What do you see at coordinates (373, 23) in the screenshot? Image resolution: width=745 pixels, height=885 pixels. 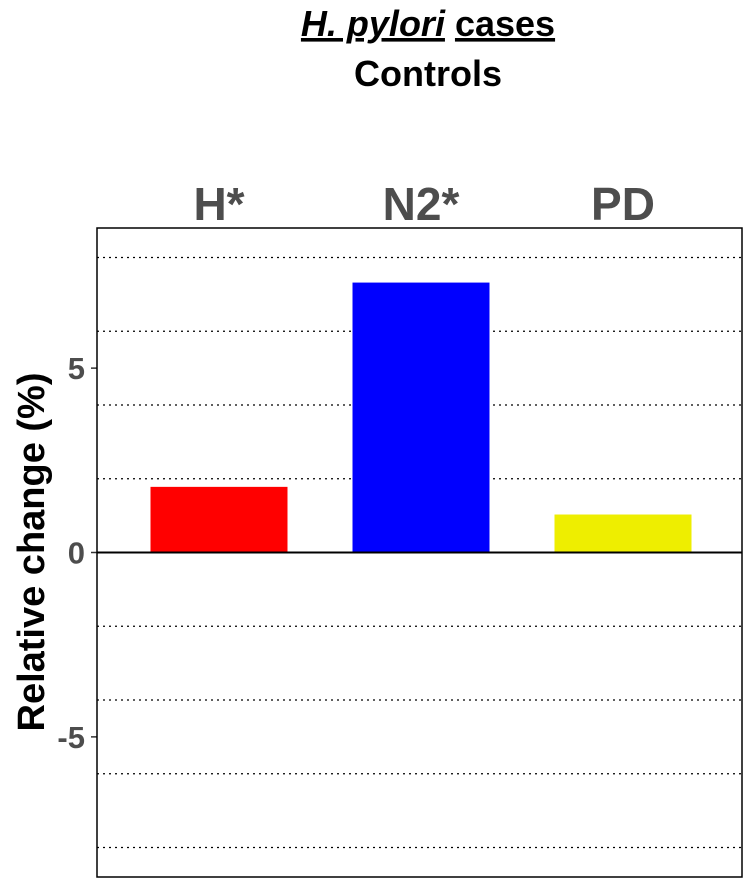 I see `title-italic: H. pylori` at bounding box center [373, 23].